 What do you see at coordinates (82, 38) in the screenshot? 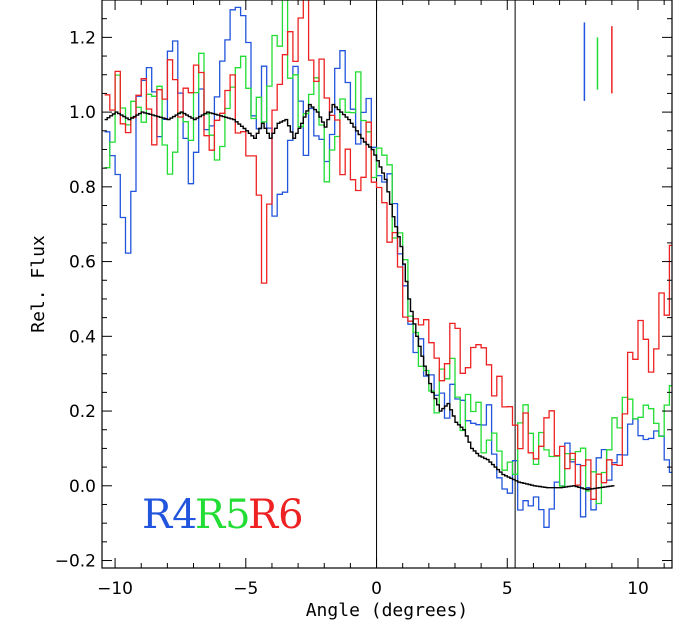
I see `y-tick-label: 1.2` at bounding box center [82, 38].